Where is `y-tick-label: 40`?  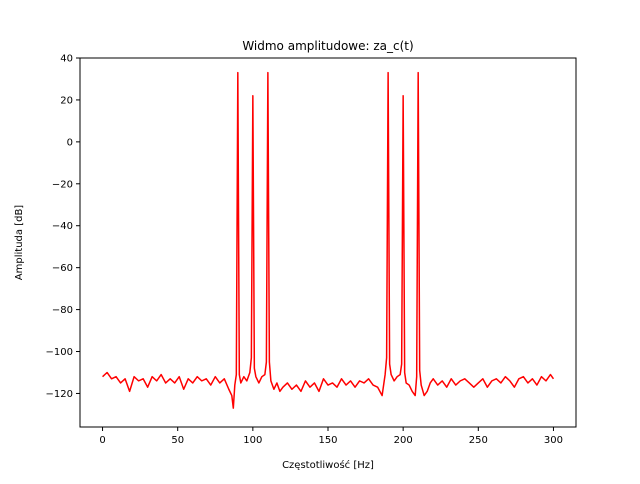
y-tick-label: 40 is located at coordinates (66, 59).